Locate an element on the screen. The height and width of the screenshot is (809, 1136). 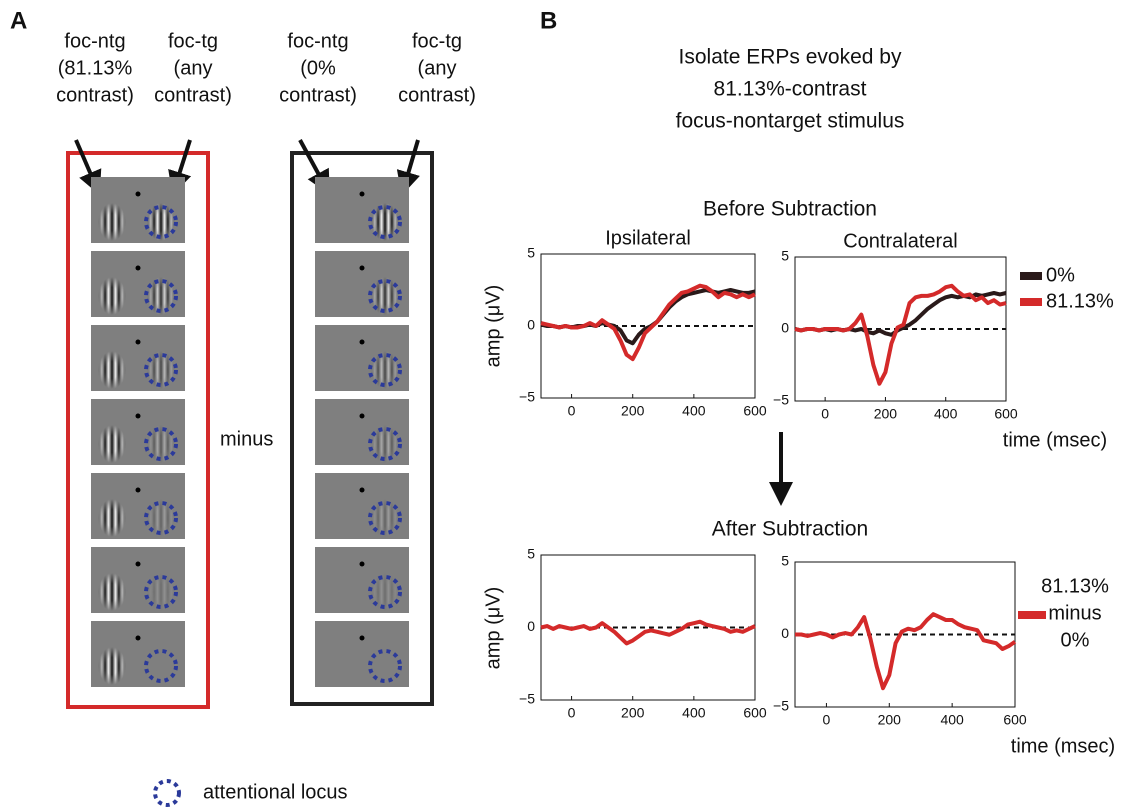
column-label: (0% is located at coordinates (318, 68).